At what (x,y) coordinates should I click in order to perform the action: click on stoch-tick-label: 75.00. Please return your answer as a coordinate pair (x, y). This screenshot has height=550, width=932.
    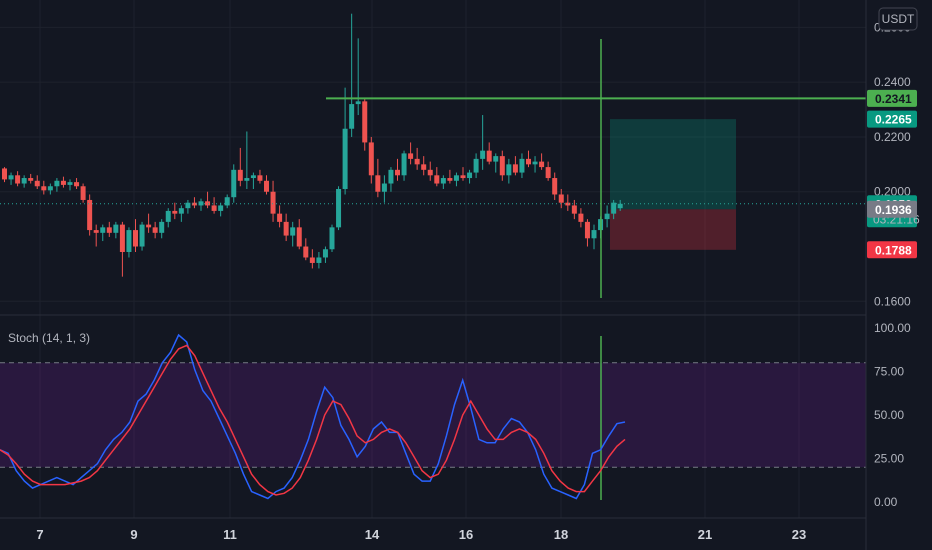
    Looking at the image, I should click on (889, 372).